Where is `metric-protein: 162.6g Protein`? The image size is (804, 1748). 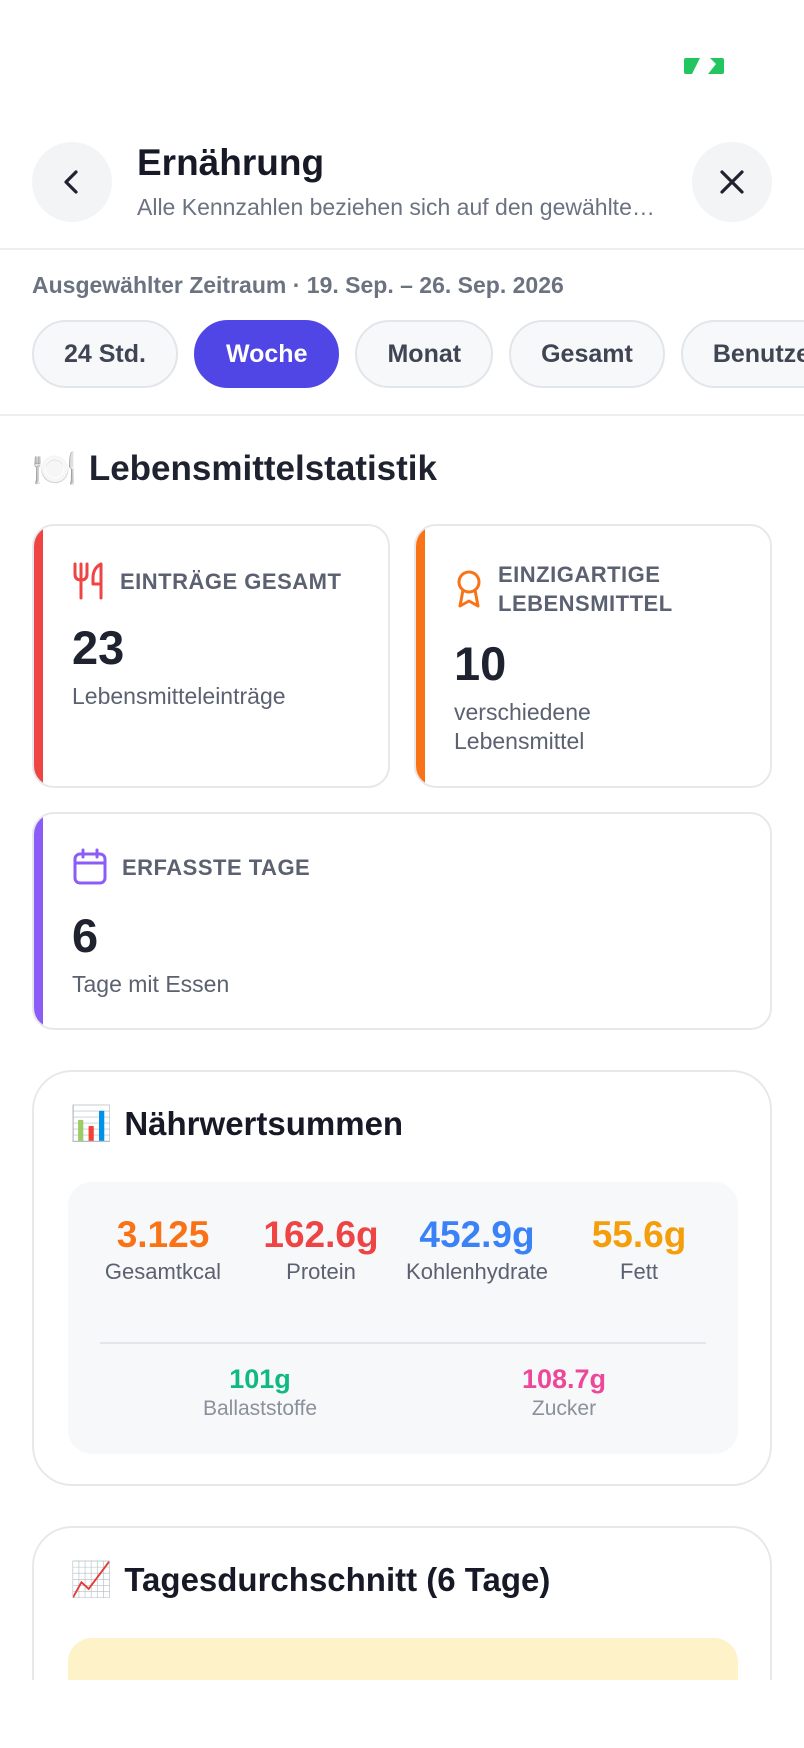
metric-protein: 162.6g Protein is located at coordinates (321, 1250).